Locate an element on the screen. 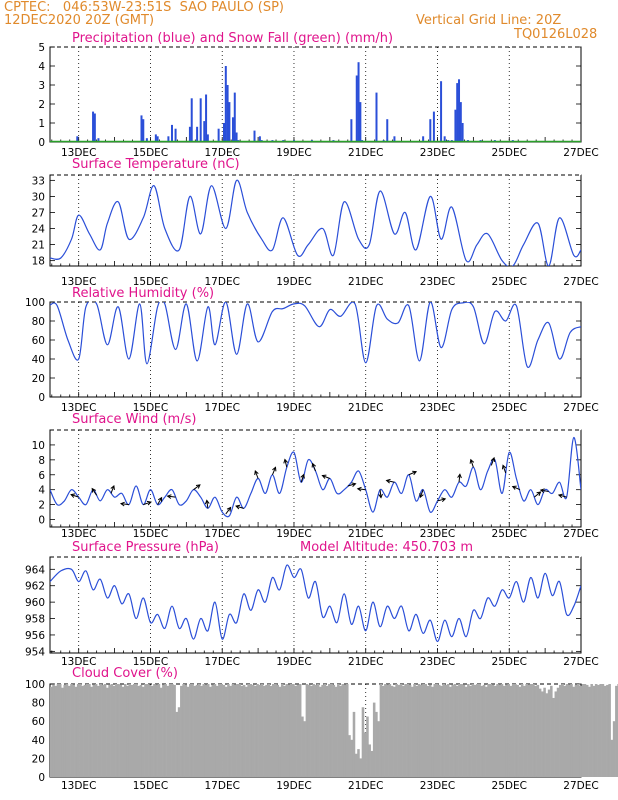 The image size is (618, 800). wind-y-tick-label: 2 is located at coordinates (41, 506).